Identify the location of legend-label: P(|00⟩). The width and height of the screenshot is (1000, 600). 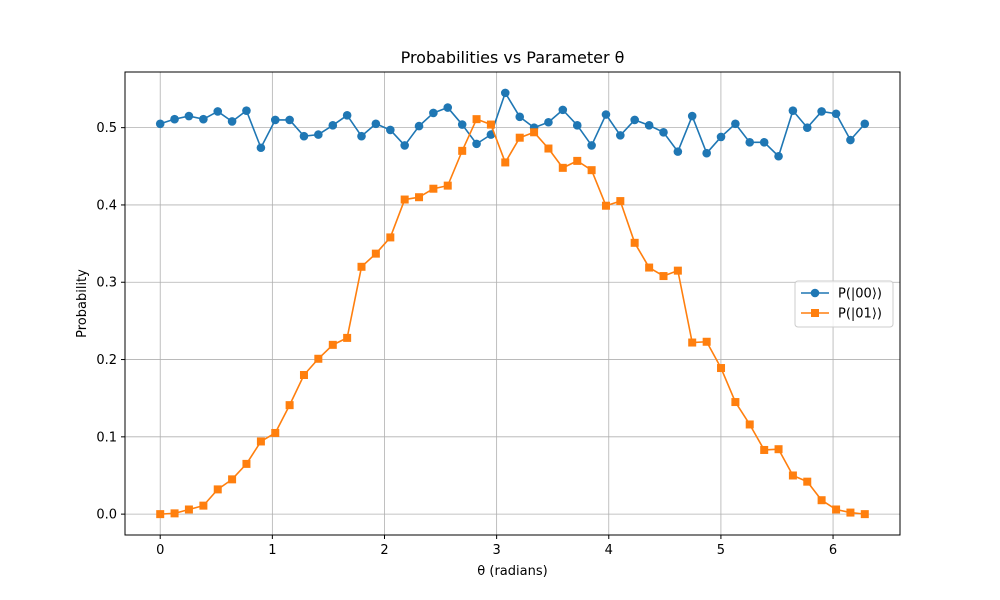
(860, 294).